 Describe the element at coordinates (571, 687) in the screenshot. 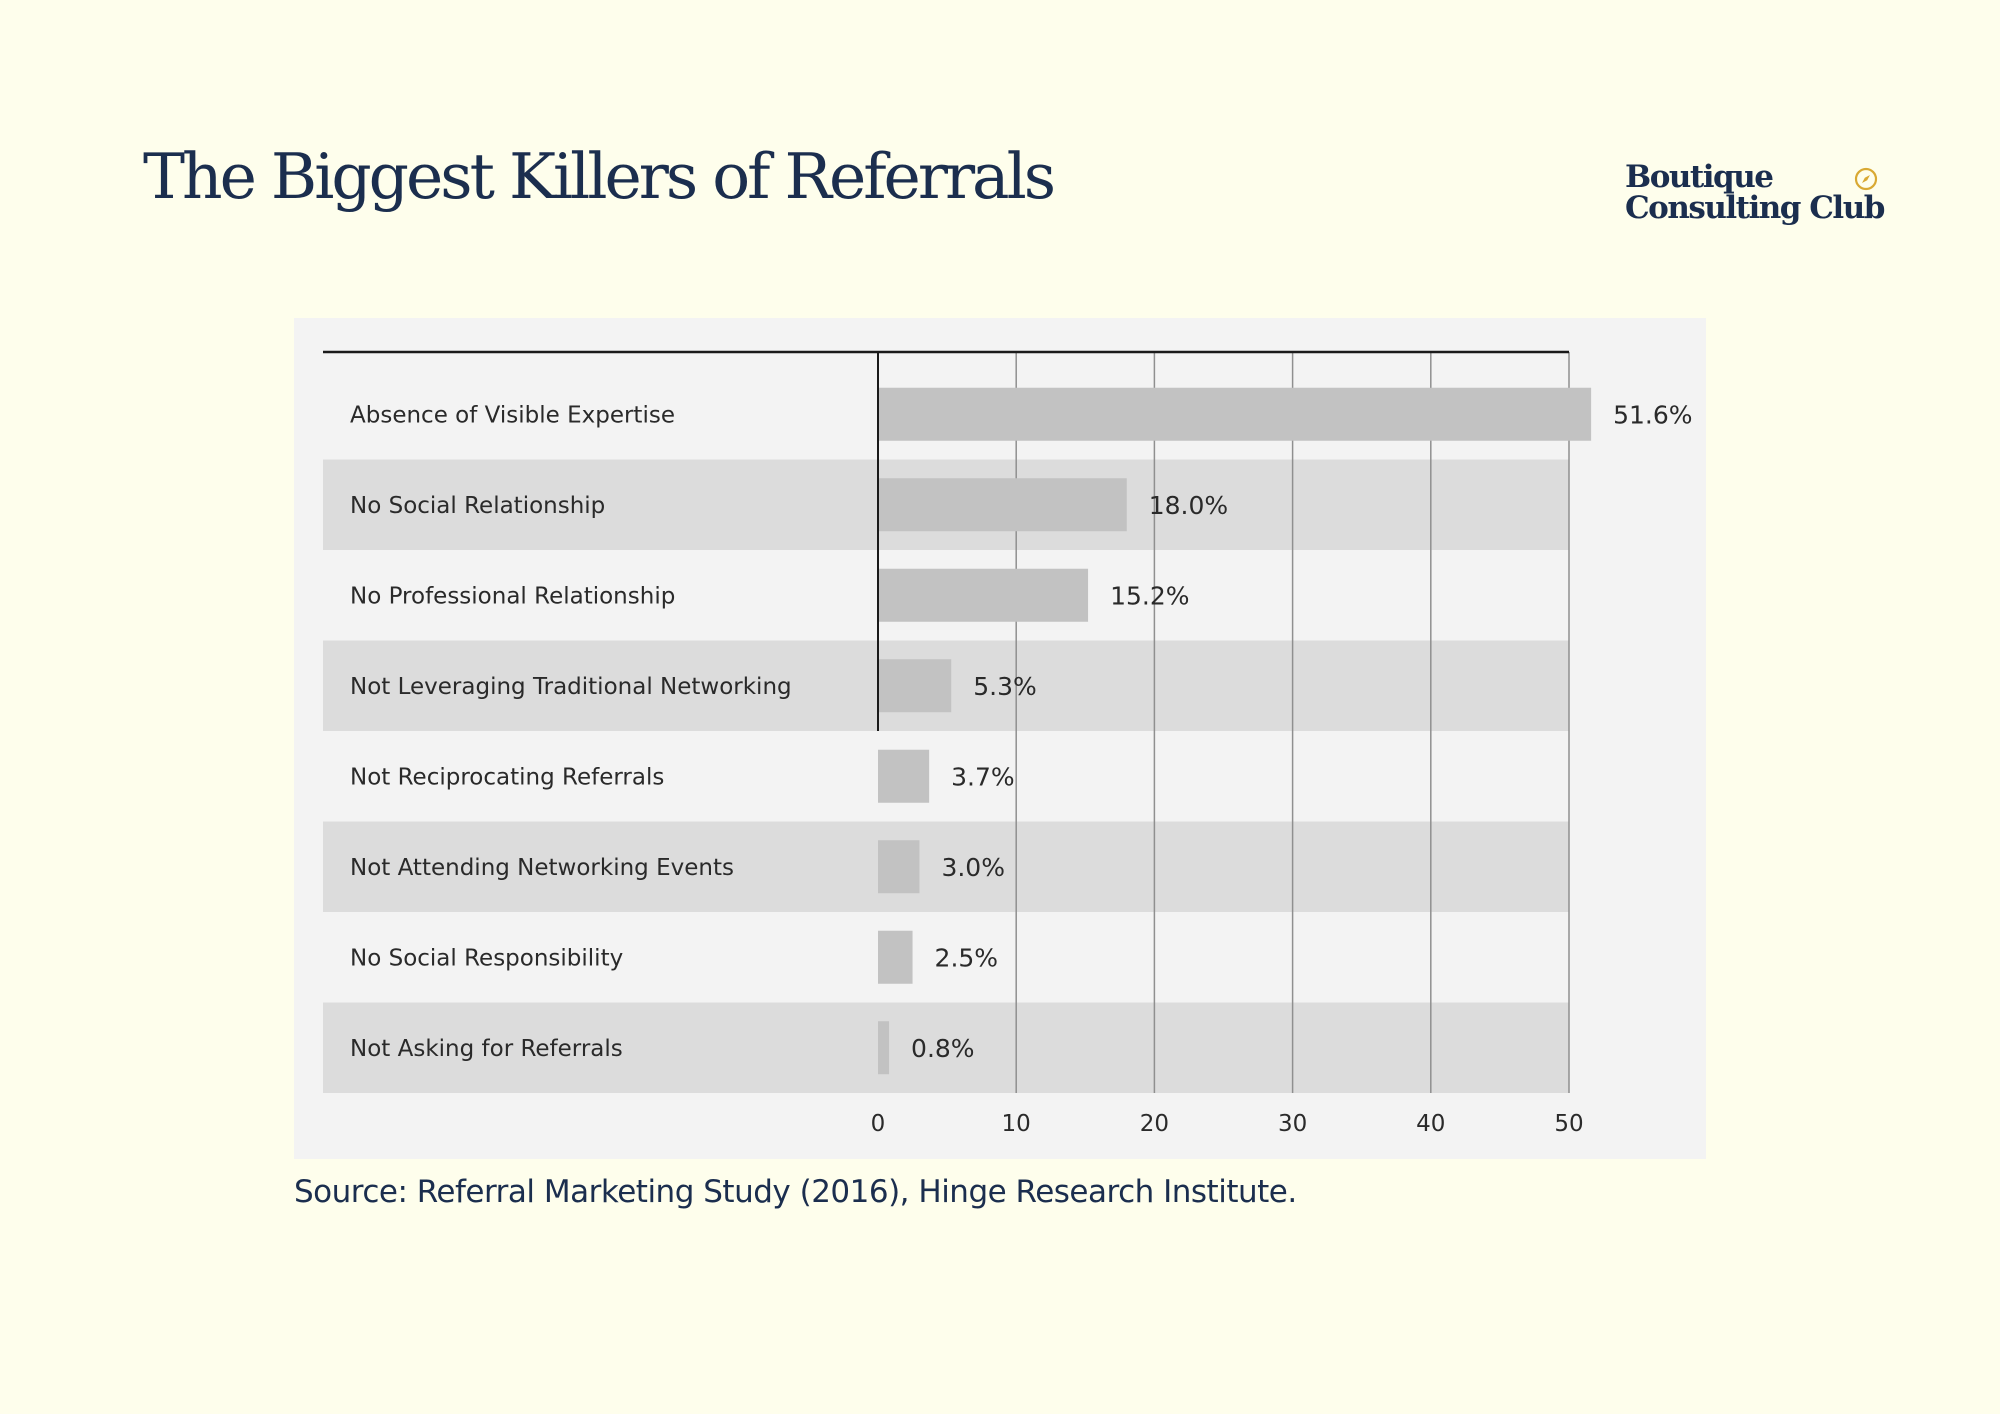

I see `category-label: Not Leveraging Traditional Networking` at that location.